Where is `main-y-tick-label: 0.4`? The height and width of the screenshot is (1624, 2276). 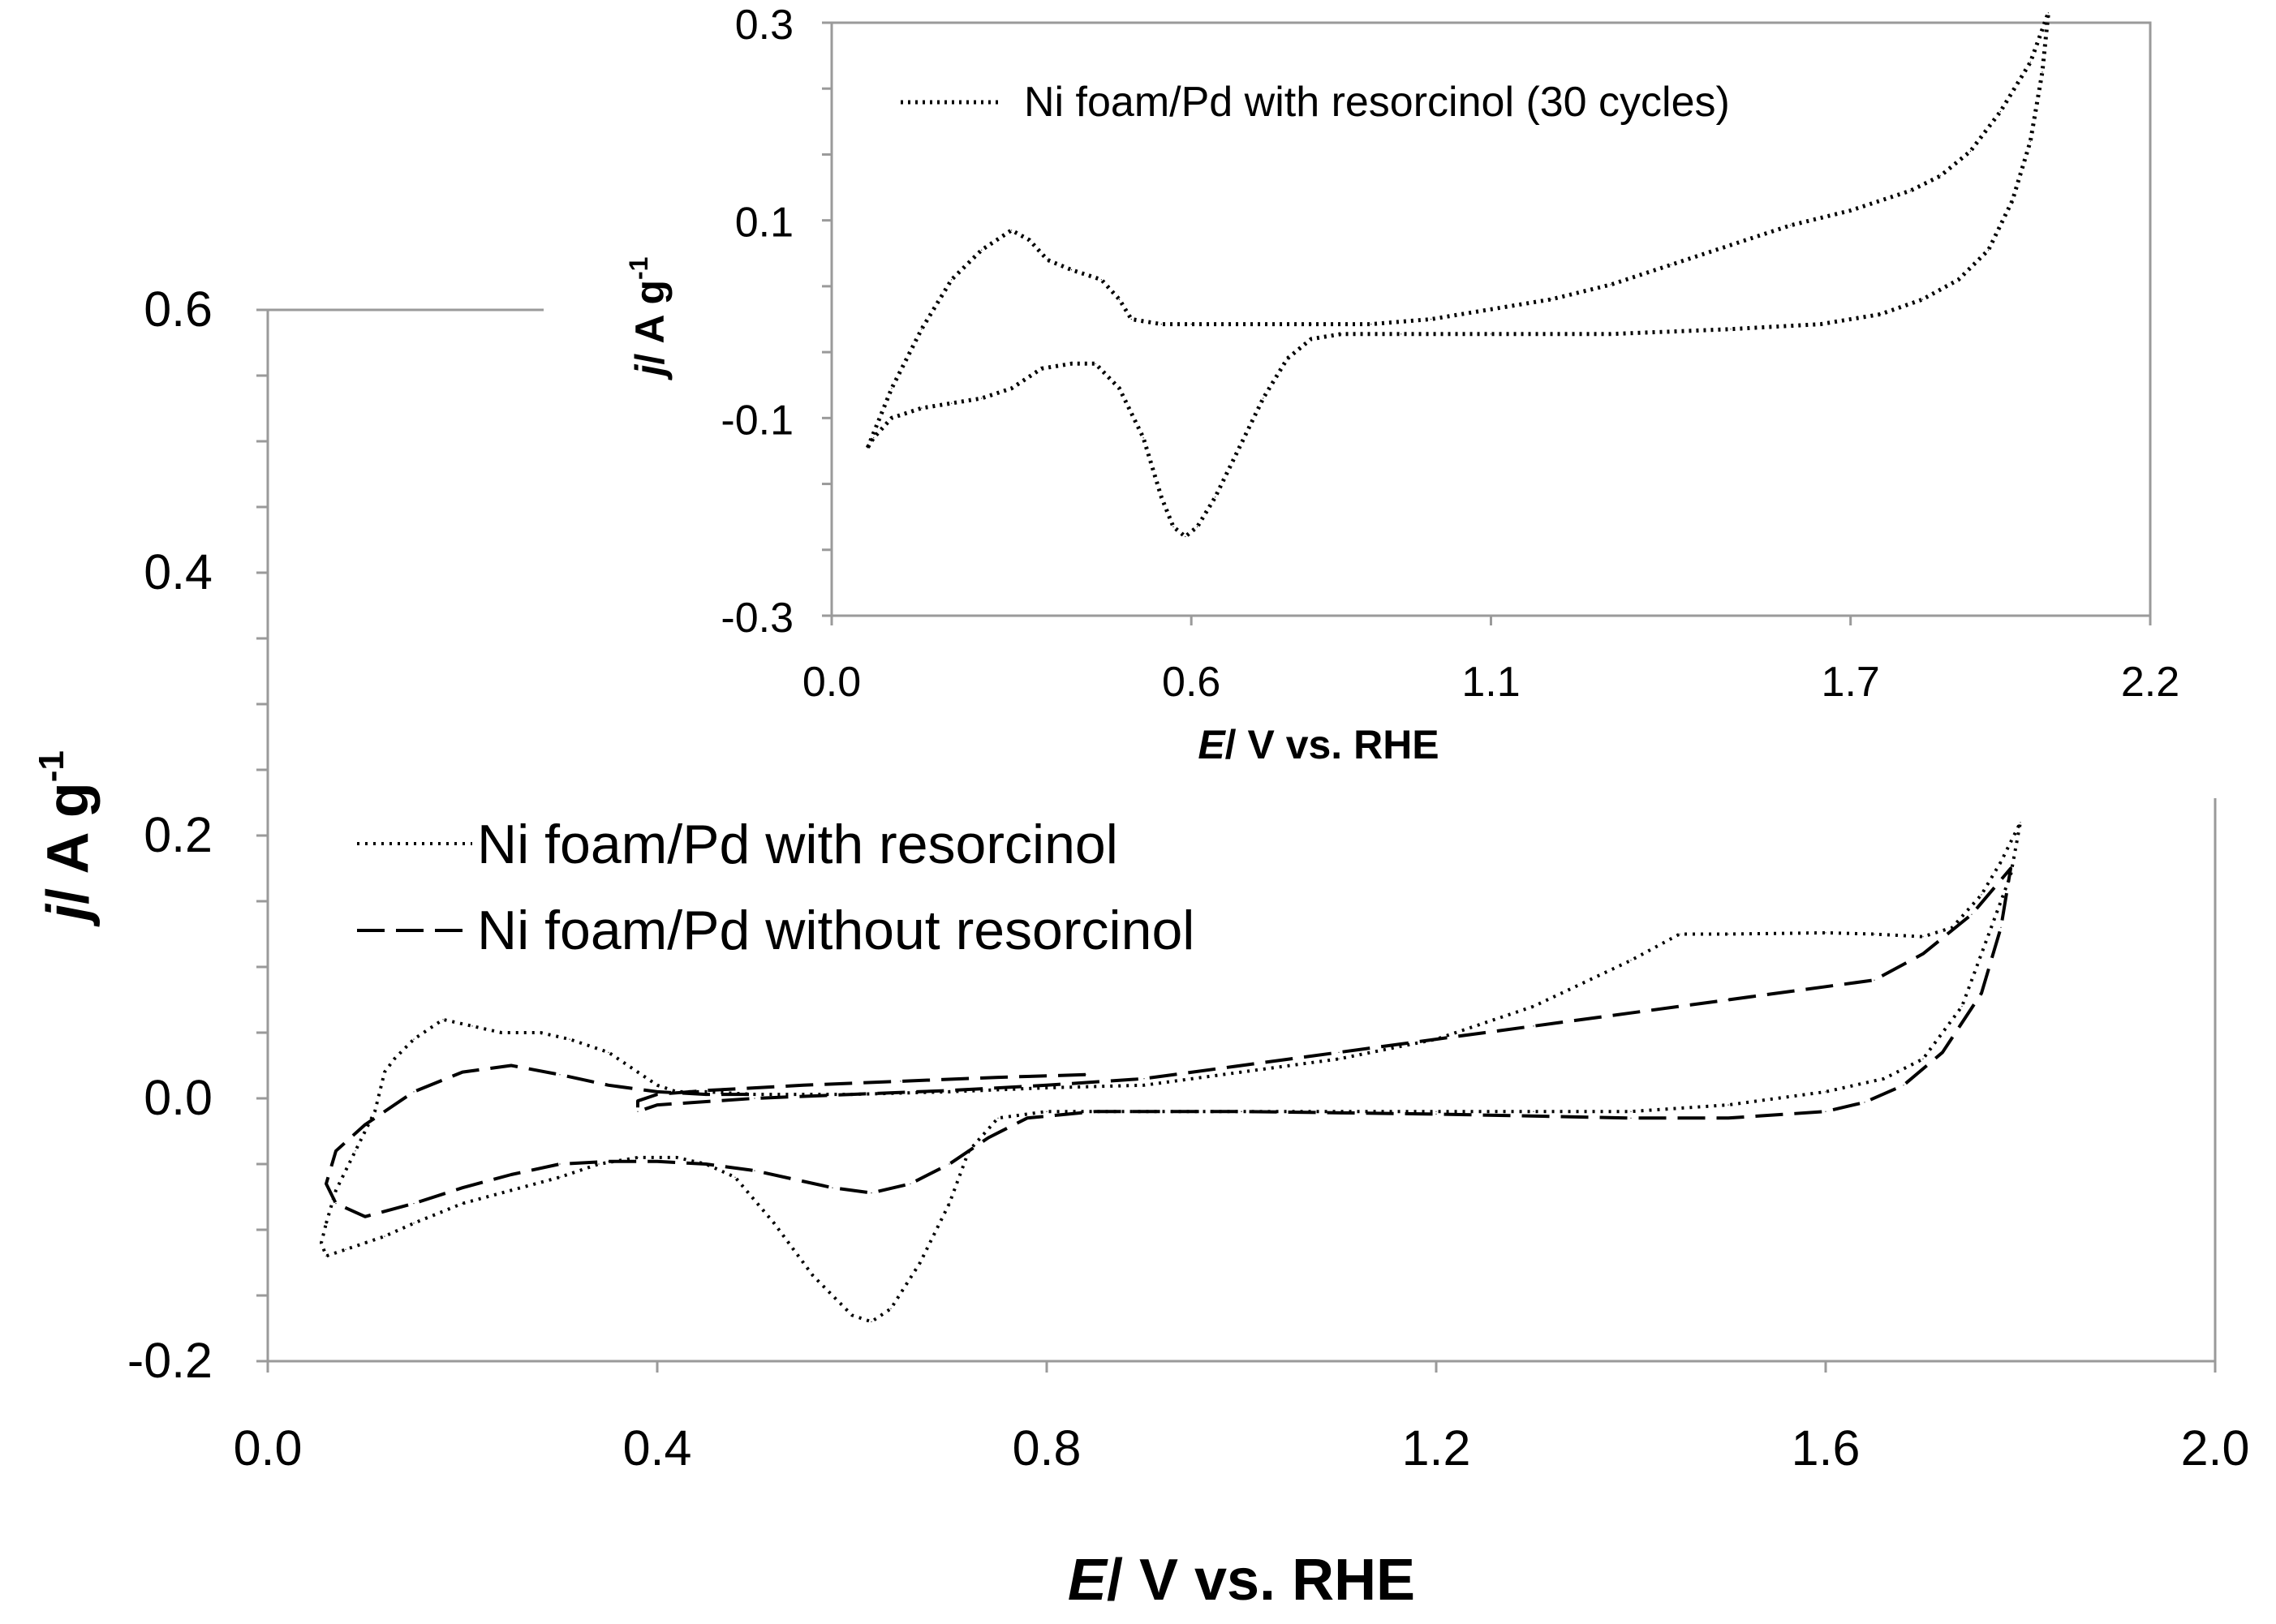
main-y-tick-label: 0.4 is located at coordinates (178, 571).